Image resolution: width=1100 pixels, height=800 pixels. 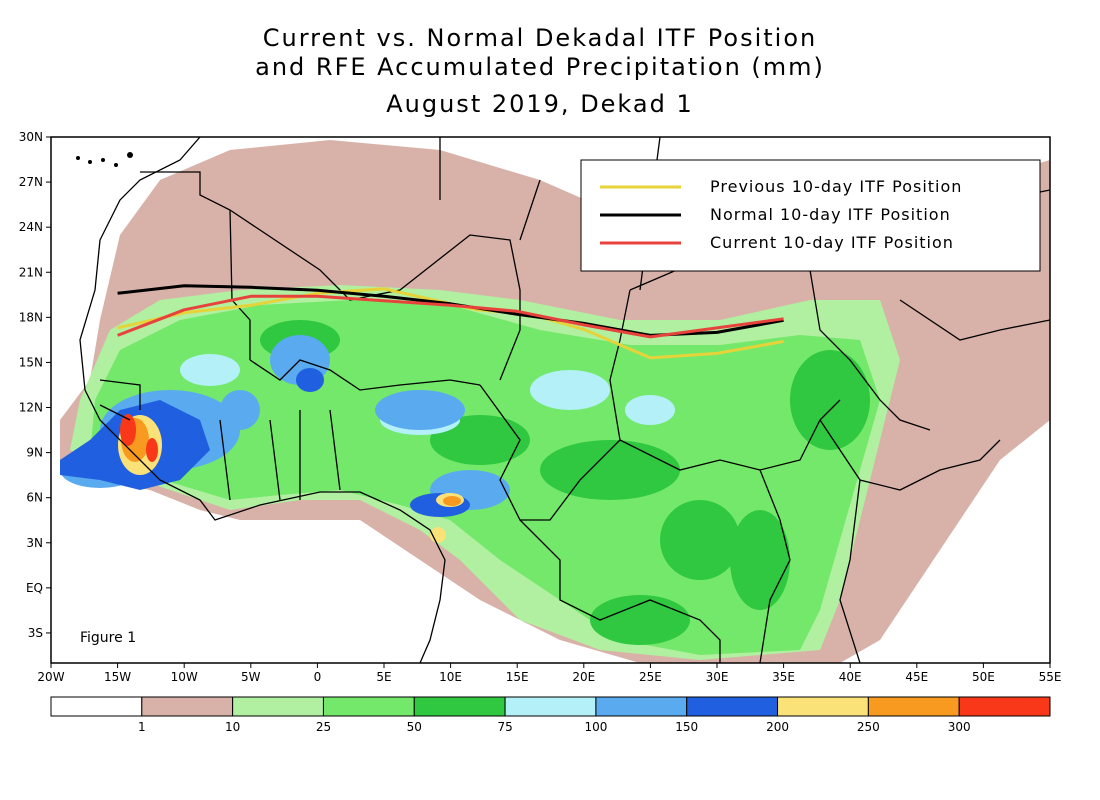 I want to click on colorbar: 1 10 25 50 75 100 150 200 250 300, so click(x=550, y=715).